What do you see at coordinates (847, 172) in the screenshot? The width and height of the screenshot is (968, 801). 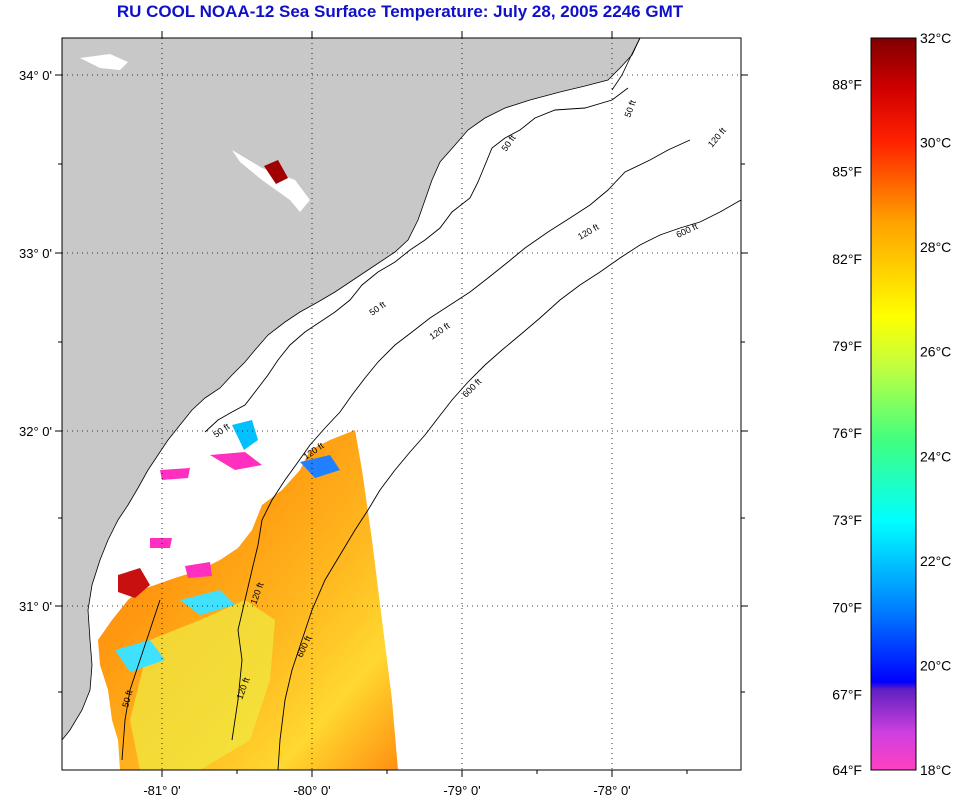 I see `fahrenheit-label: 85°F` at bounding box center [847, 172].